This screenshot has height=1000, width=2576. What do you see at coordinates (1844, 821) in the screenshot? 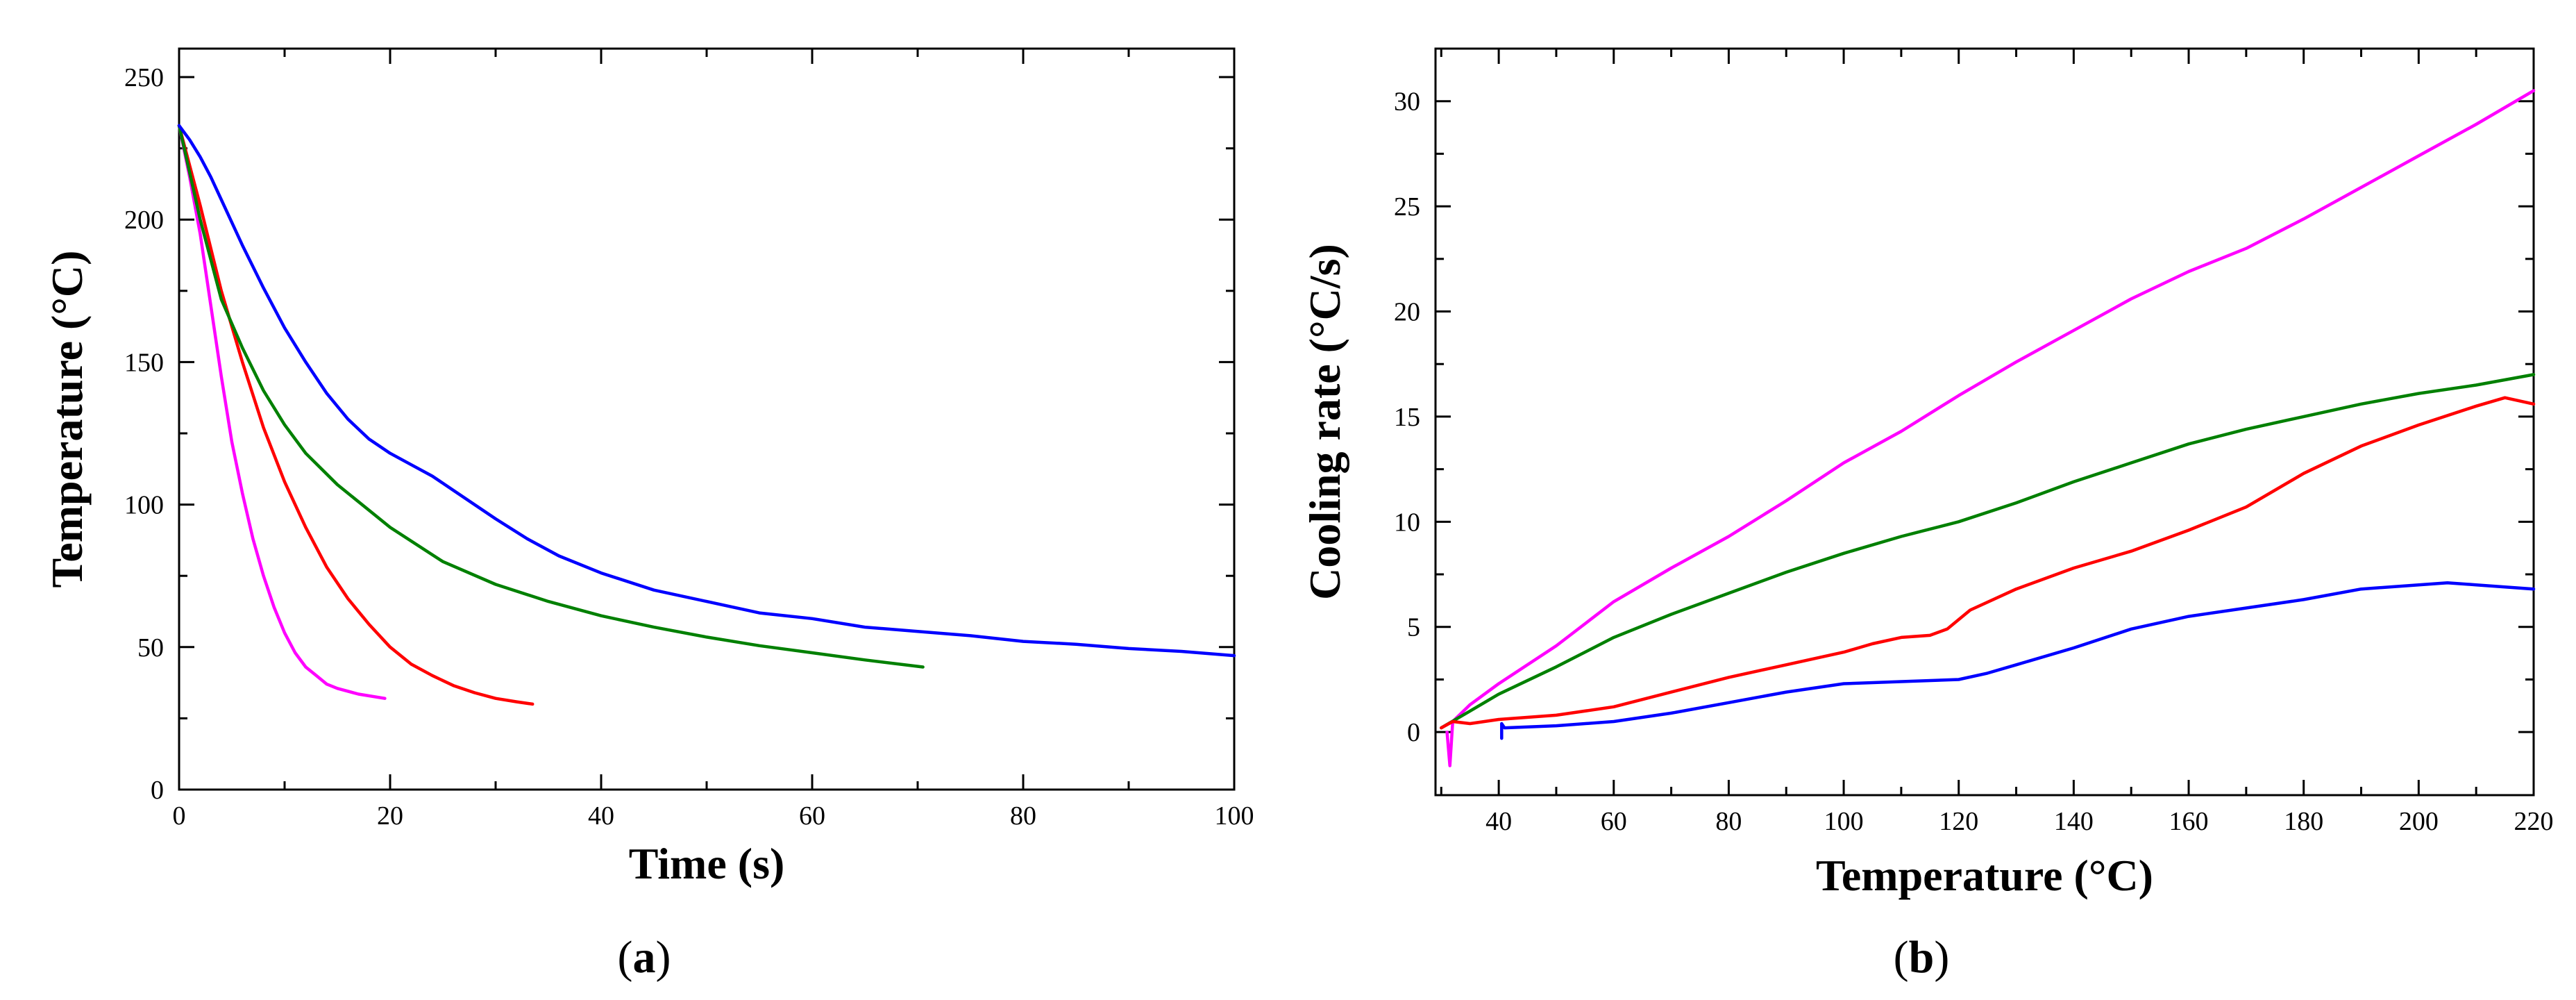
I see `x-tick-label-b: 100` at bounding box center [1844, 821].